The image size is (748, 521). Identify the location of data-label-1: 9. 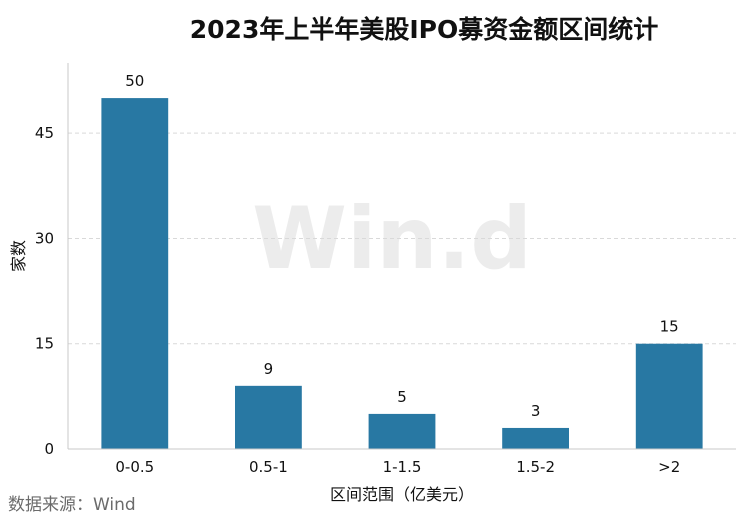
(269, 369).